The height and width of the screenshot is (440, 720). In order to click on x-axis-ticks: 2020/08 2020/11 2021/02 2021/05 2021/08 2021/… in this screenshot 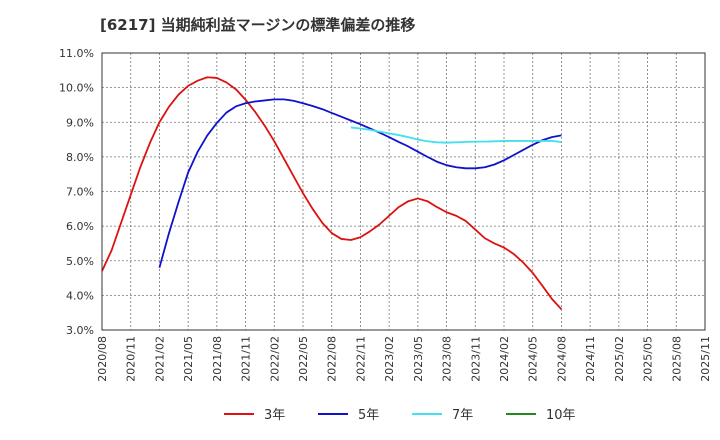, I will do `click(404, 359)`.